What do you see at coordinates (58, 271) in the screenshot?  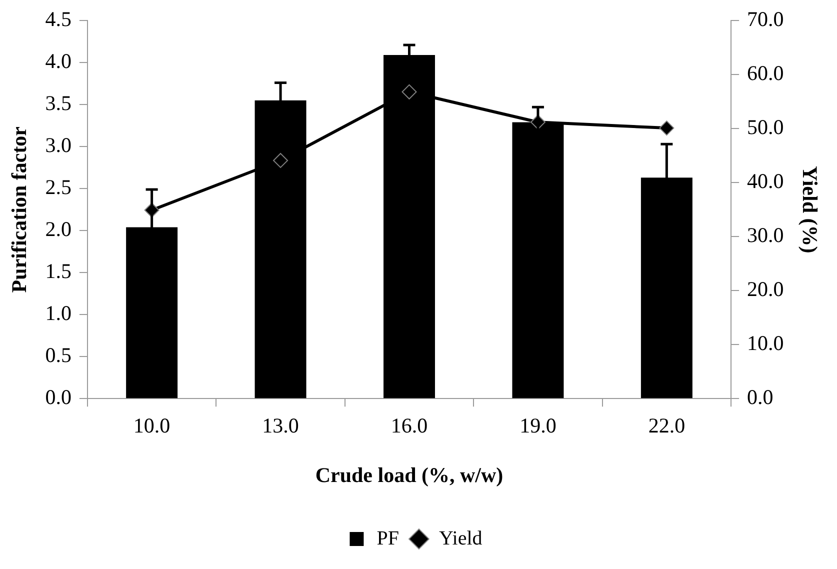 I see `y-tick-label: 1.5` at bounding box center [58, 271].